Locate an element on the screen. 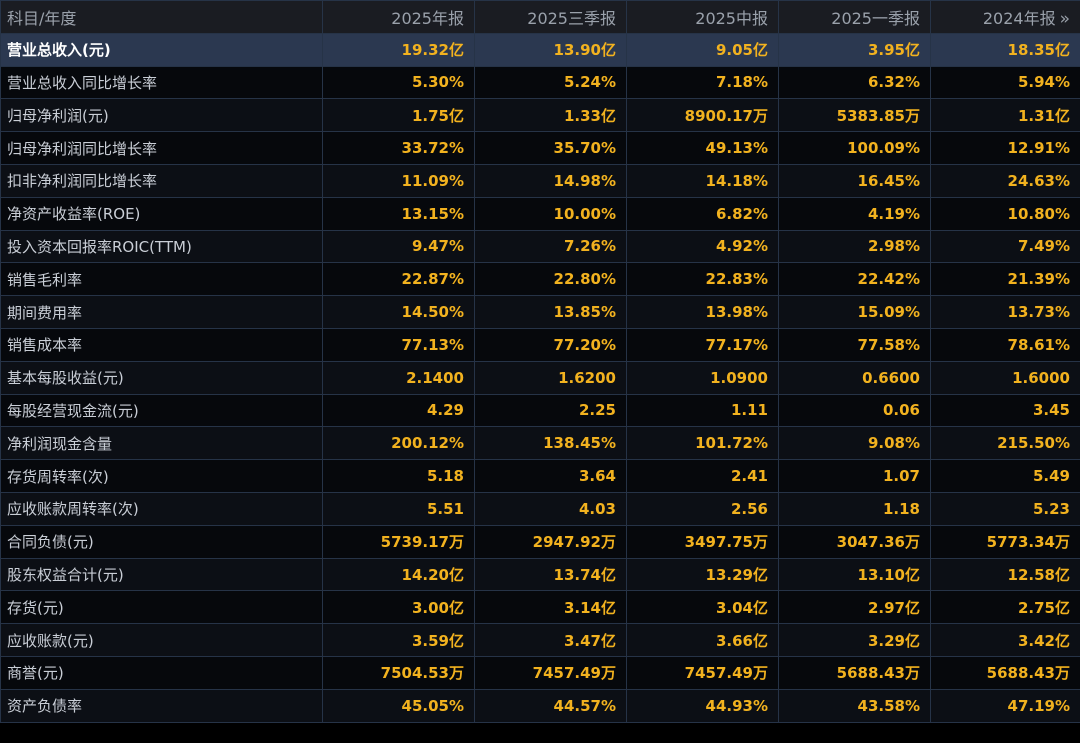  row-label: 合同负债(元) is located at coordinates (161, 541).